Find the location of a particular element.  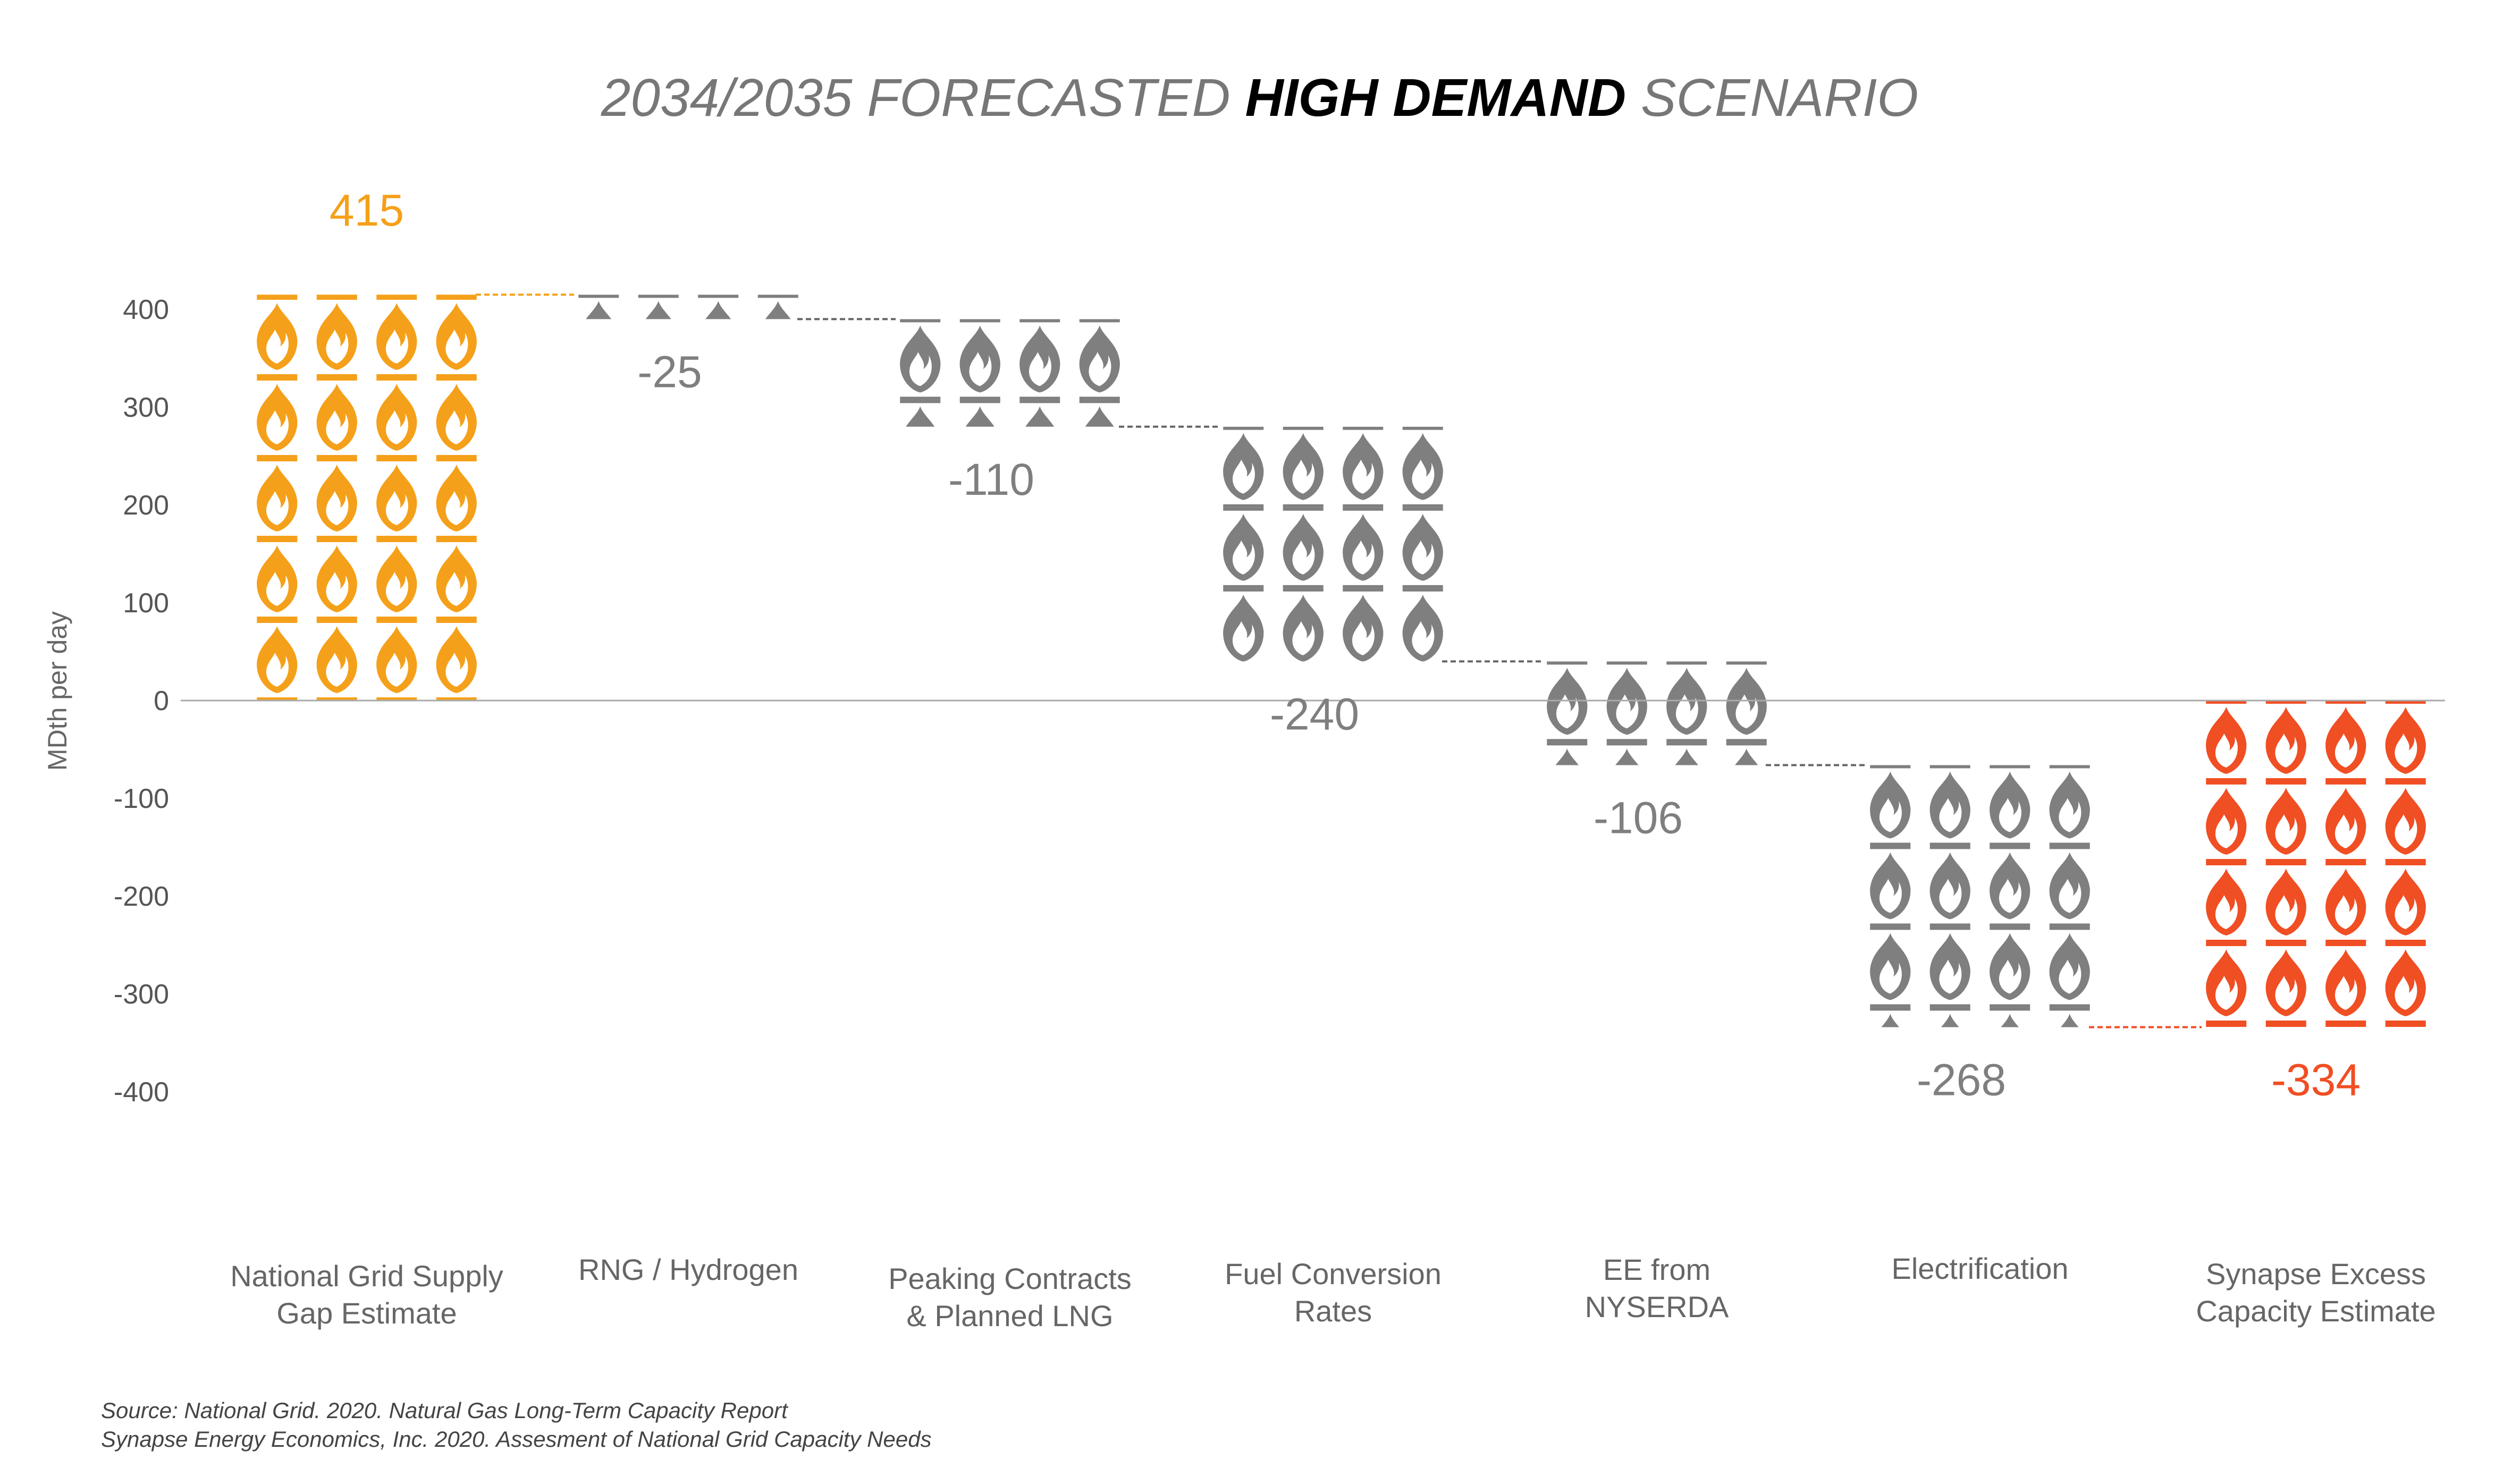

category-label: Gap Estimate is located at coordinates (366, 1313).